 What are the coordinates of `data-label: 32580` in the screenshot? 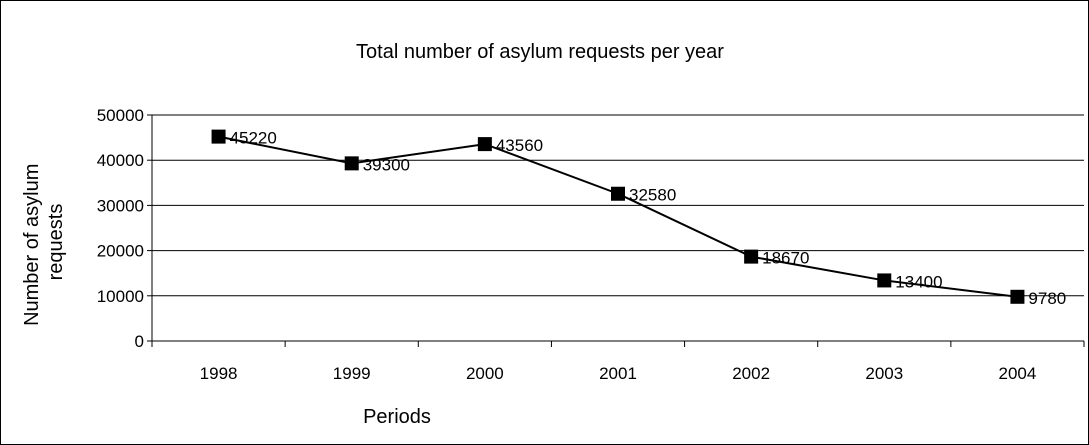 It's located at (652, 195).